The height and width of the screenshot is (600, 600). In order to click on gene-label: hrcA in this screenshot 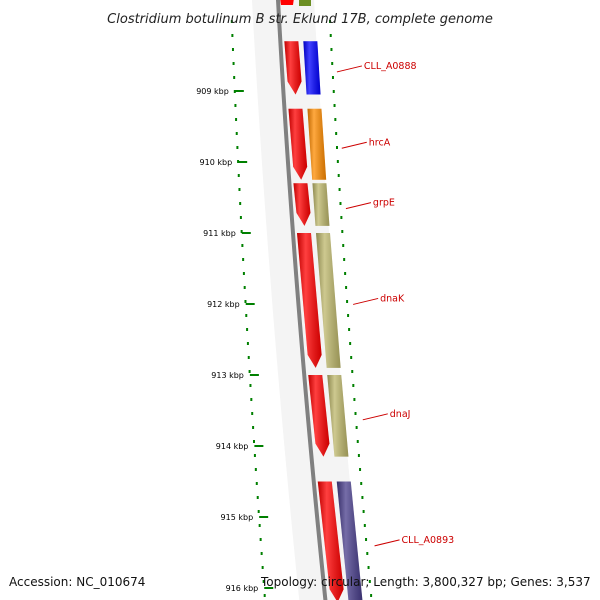, I will do `click(380, 142)`.